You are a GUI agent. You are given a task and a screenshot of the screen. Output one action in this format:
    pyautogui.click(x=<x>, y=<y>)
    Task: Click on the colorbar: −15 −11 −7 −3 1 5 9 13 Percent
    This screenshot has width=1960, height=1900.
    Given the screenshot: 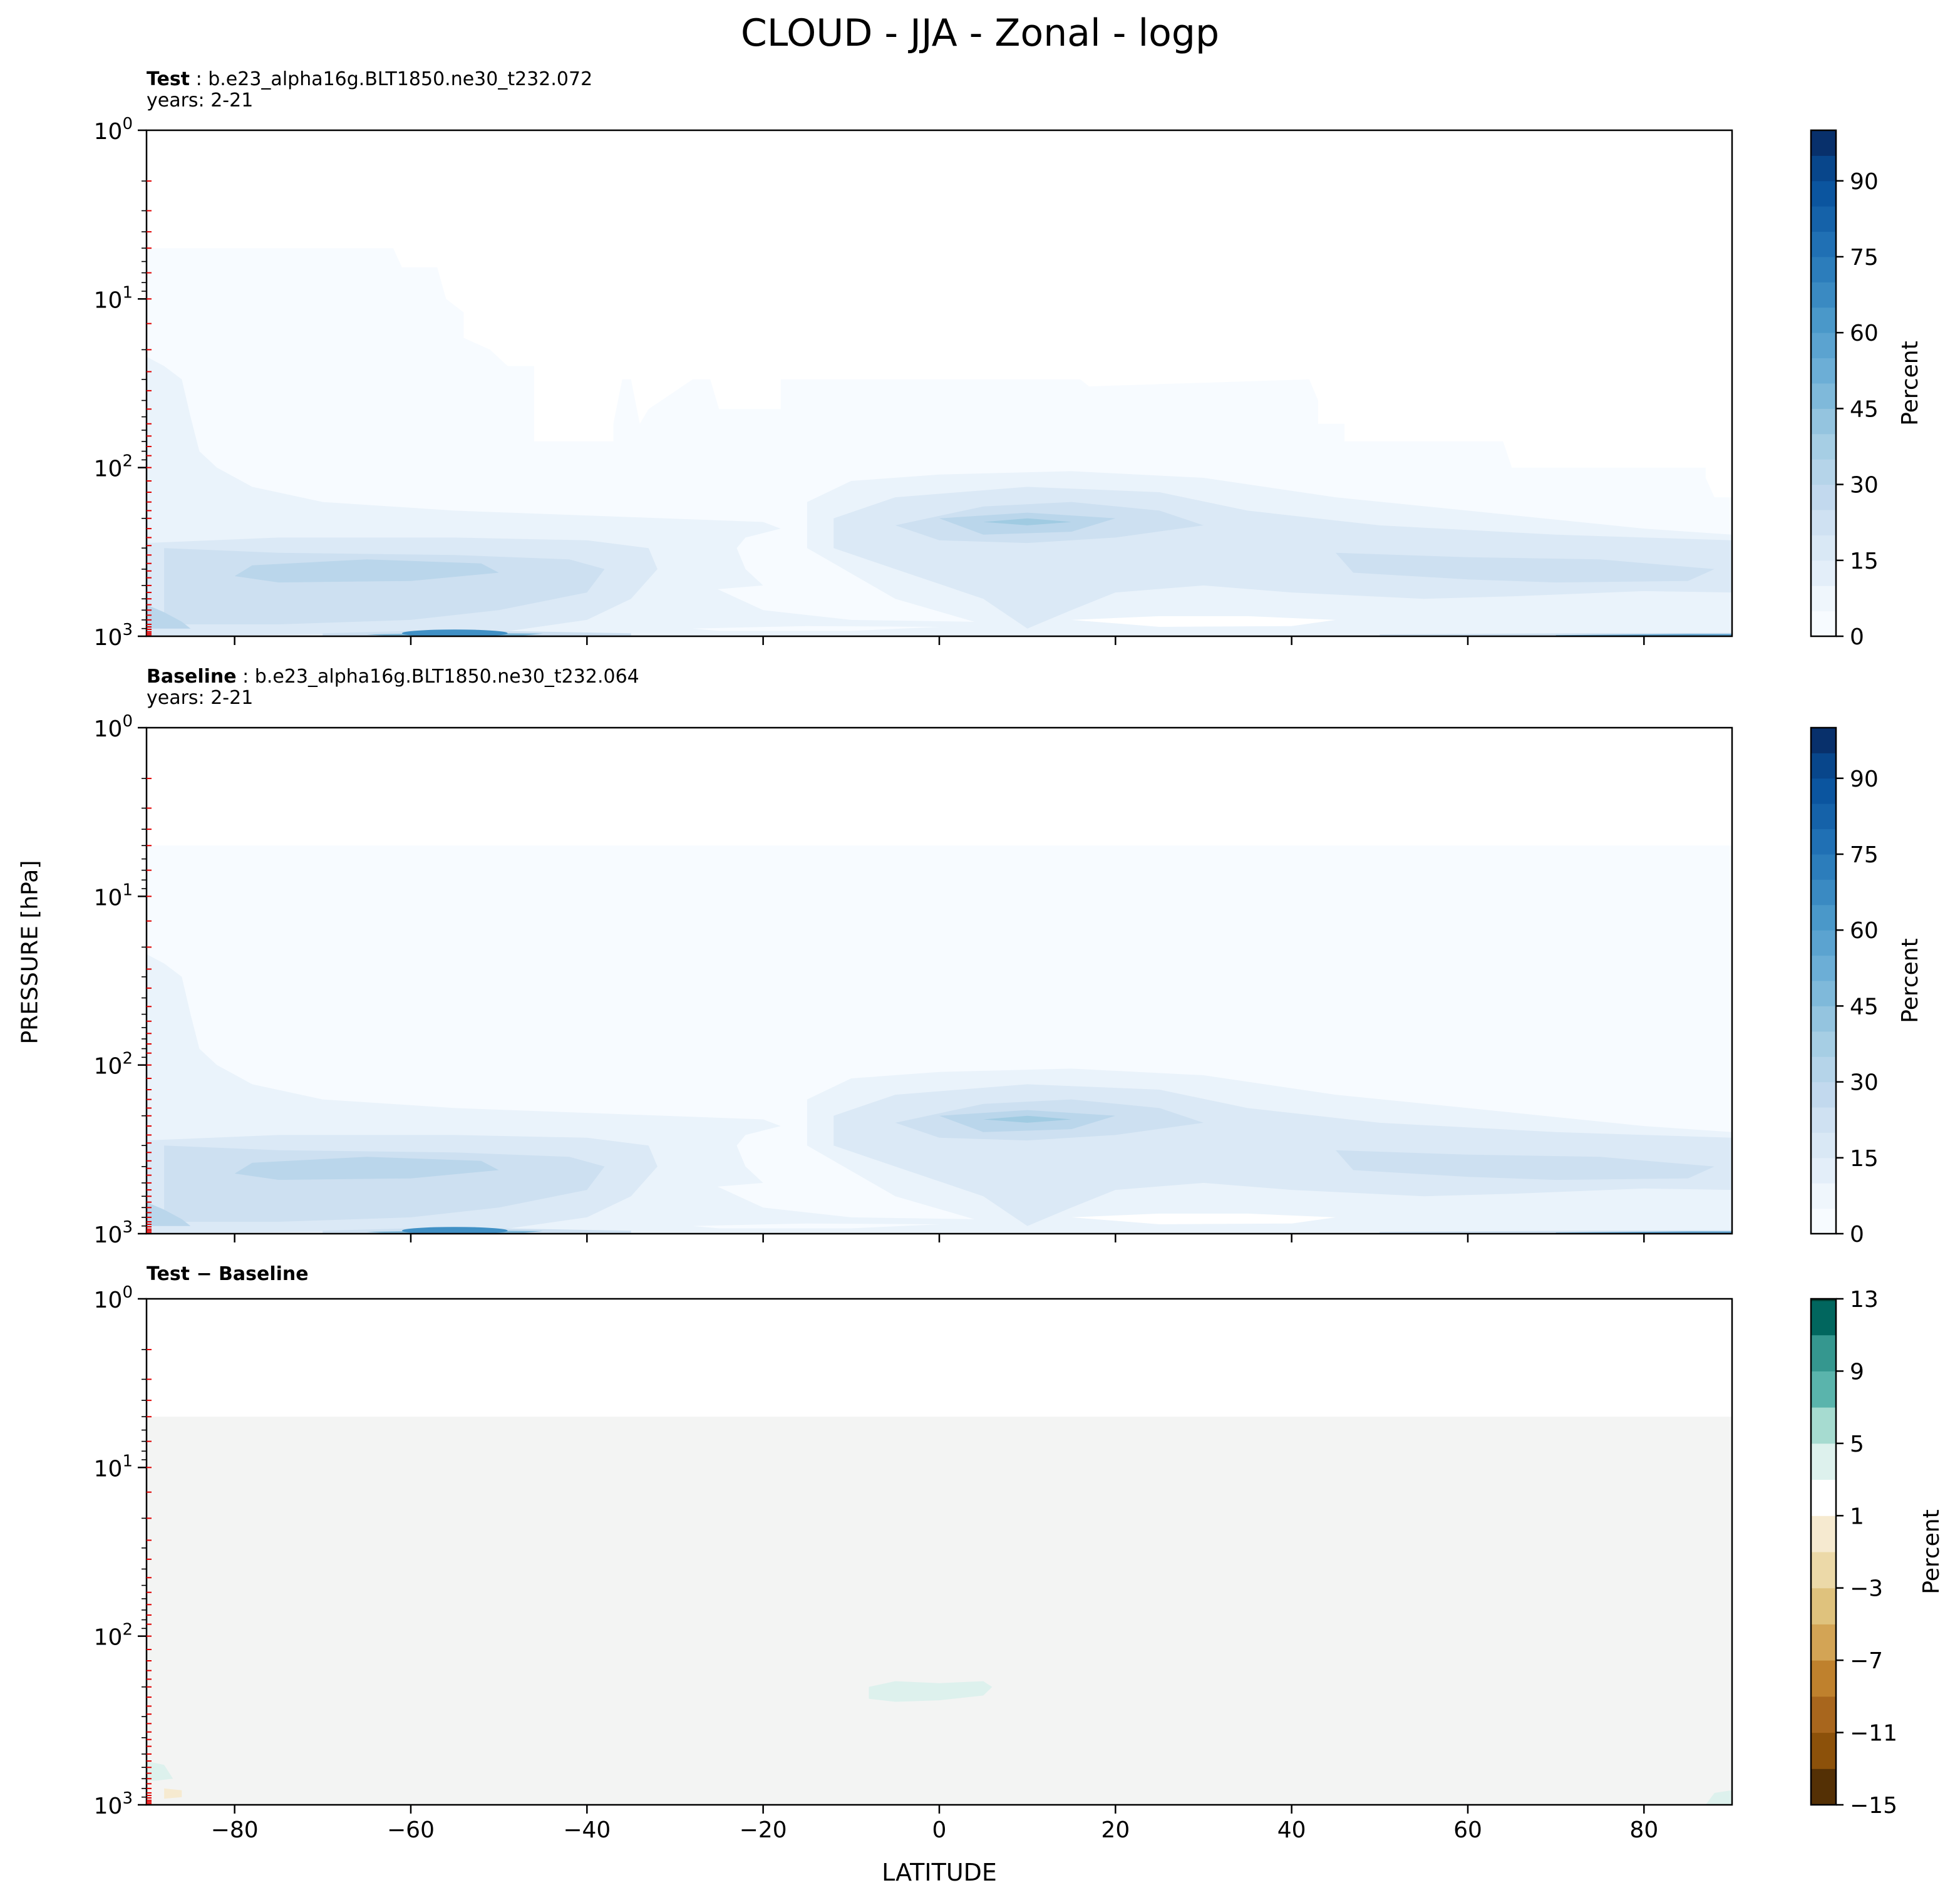 What is the action you would take?
    pyautogui.click(x=1877, y=1553)
    